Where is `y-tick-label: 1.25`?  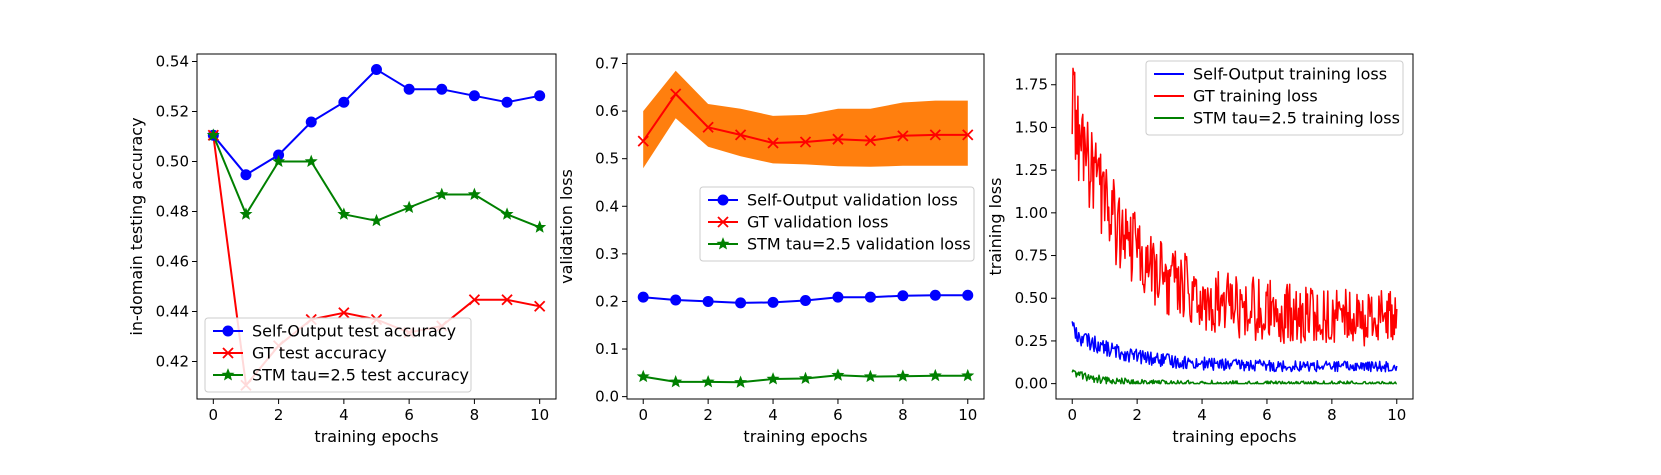 y-tick-label: 1.25 is located at coordinates (1031, 170).